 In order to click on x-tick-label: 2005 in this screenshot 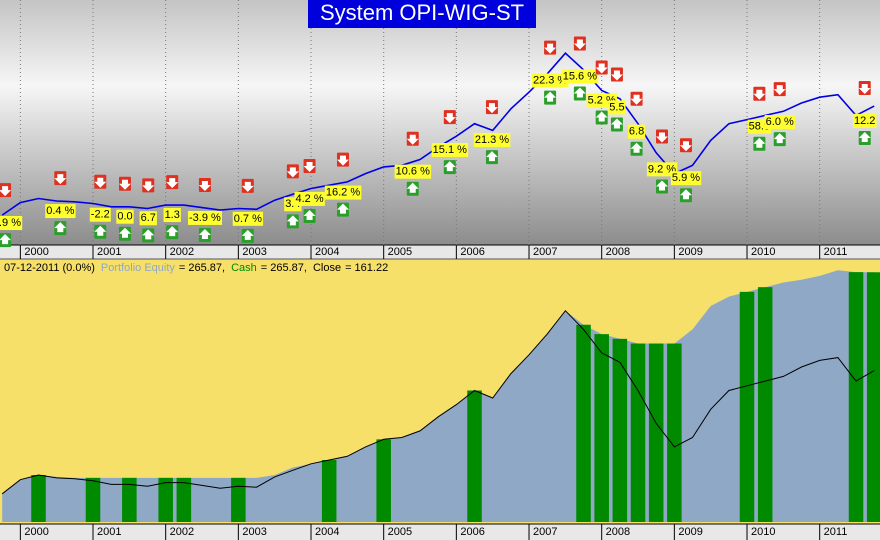, I will do `click(400, 532)`.